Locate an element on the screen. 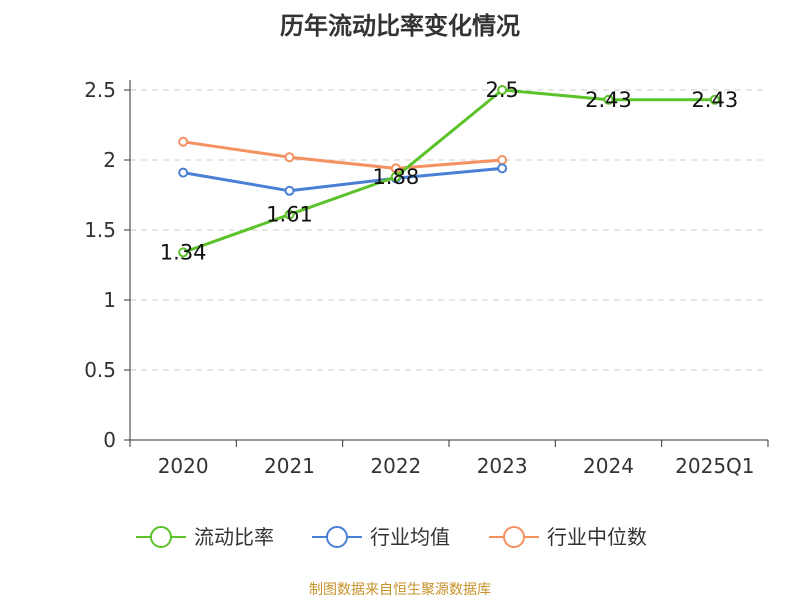 The image size is (800, 600). legend-label: 流动比率 is located at coordinates (234, 537).